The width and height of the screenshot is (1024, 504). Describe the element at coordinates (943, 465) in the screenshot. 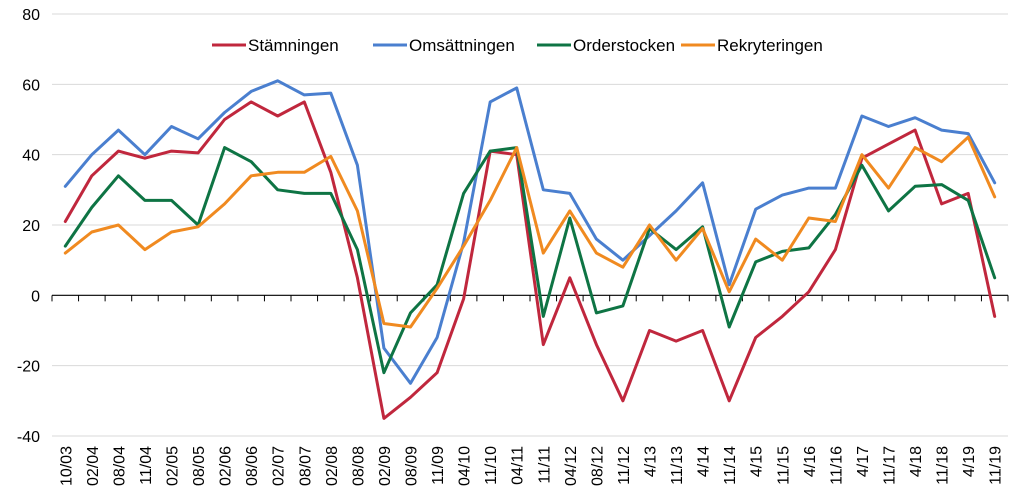

I see `x-tick-label: 11/18` at that location.